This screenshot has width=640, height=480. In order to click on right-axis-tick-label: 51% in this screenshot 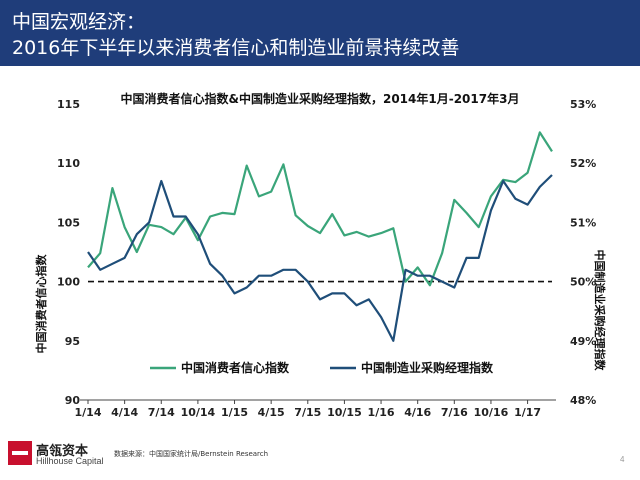, I will do `click(583, 222)`.